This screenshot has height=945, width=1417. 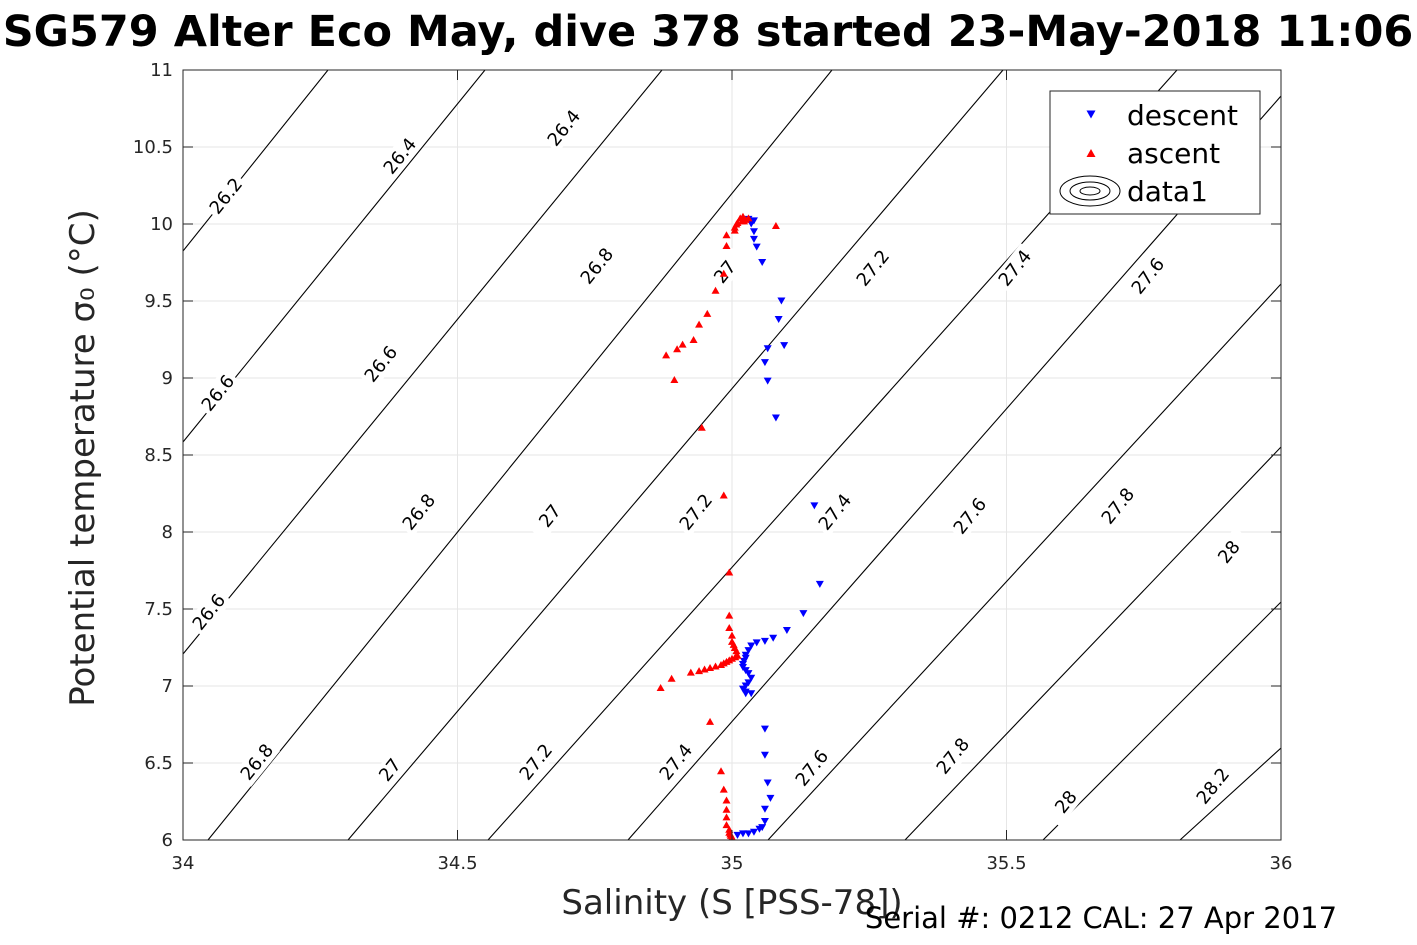 I want to click on y-tick-label-2: 7, so click(x=167, y=686).